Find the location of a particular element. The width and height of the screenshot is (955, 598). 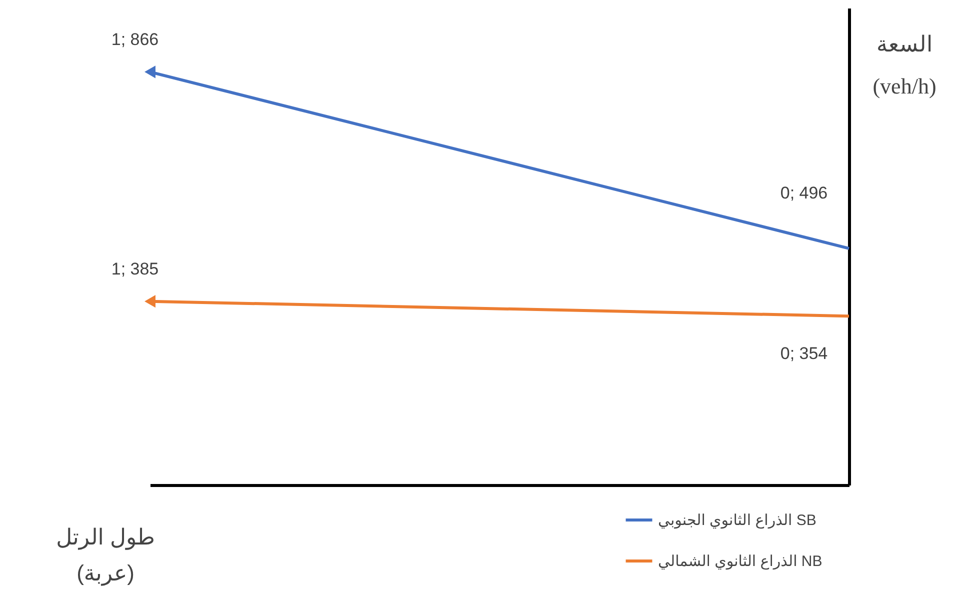

legend-label: الذراع الثانوي الشمالي NB is located at coordinates (740, 561).